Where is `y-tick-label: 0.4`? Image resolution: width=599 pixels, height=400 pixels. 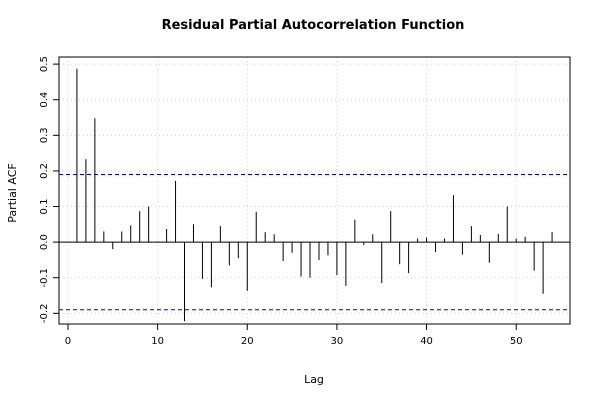
y-tick-label: 0.4 is located at coordinates (44, 100).